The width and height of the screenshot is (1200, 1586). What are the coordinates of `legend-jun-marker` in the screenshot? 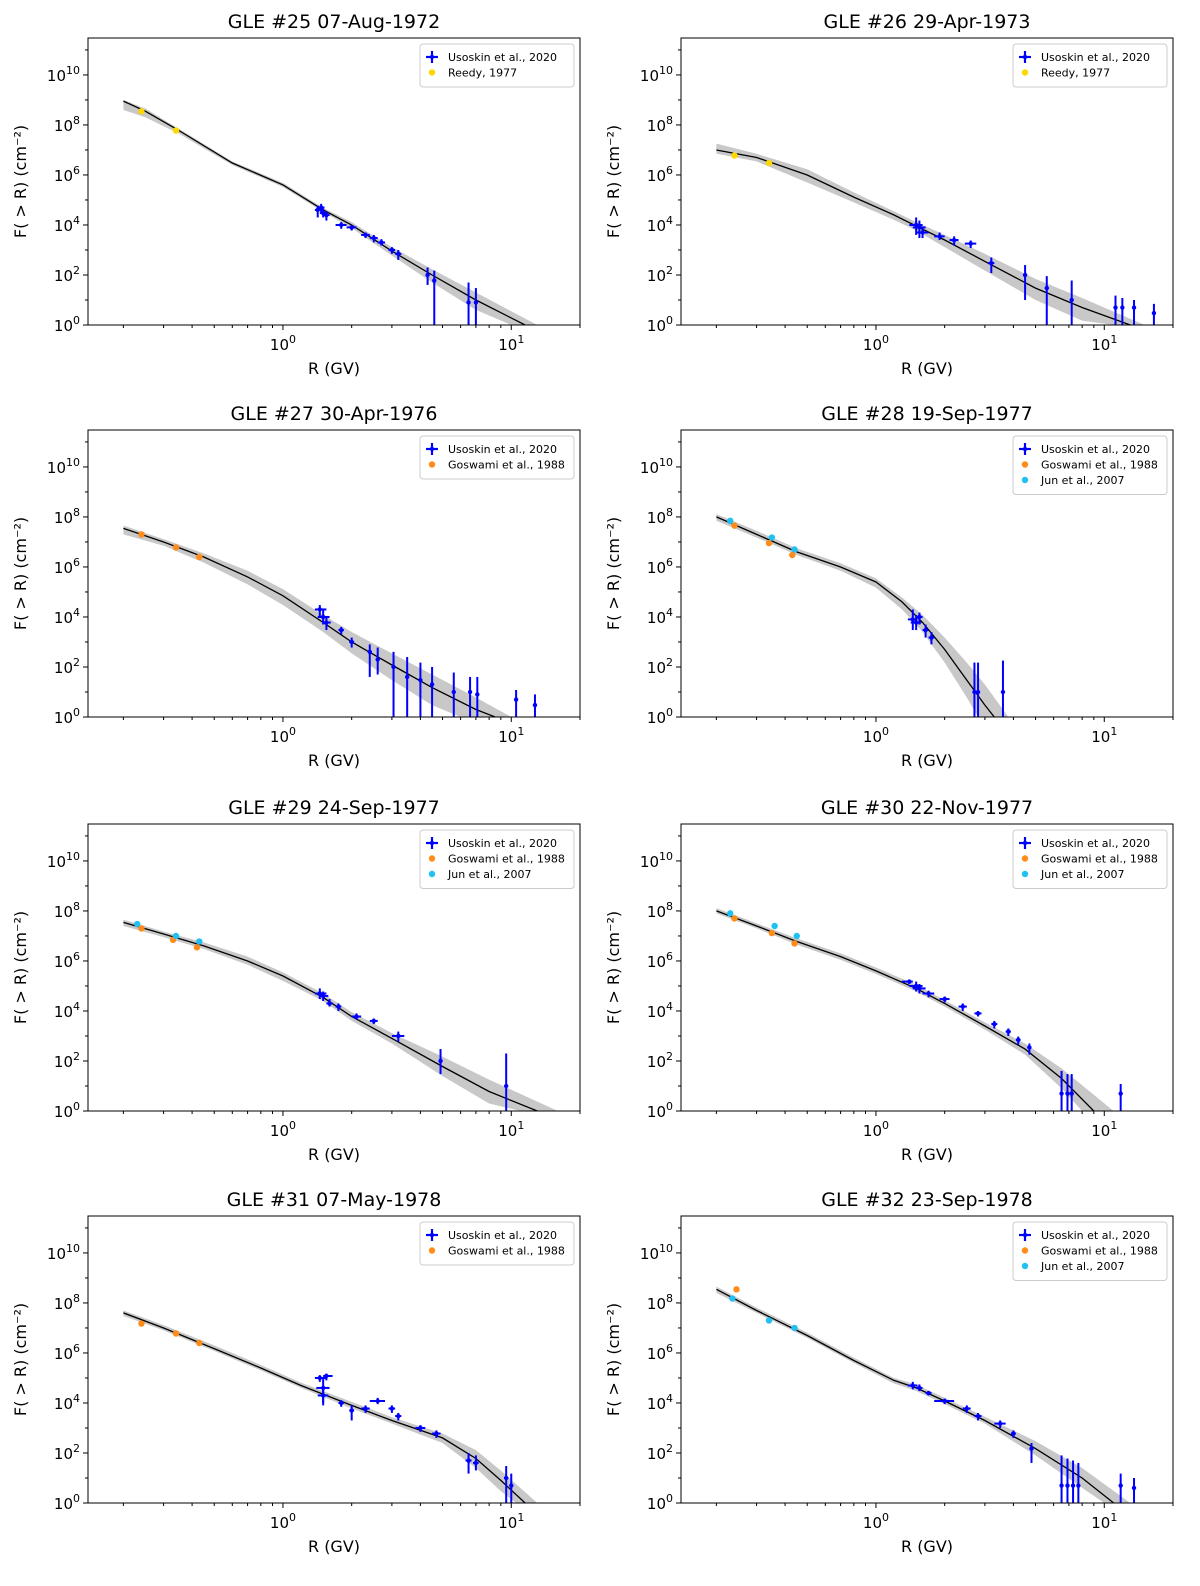 It's located at (1025, 1266).